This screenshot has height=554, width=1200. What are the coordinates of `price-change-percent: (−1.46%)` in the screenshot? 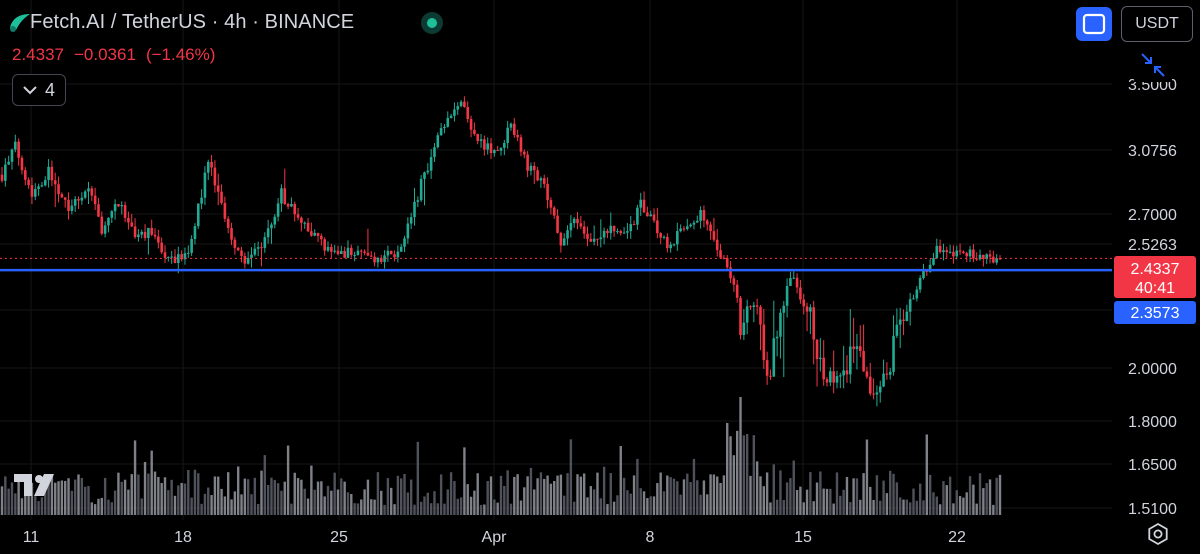 It's located at (180, 54).